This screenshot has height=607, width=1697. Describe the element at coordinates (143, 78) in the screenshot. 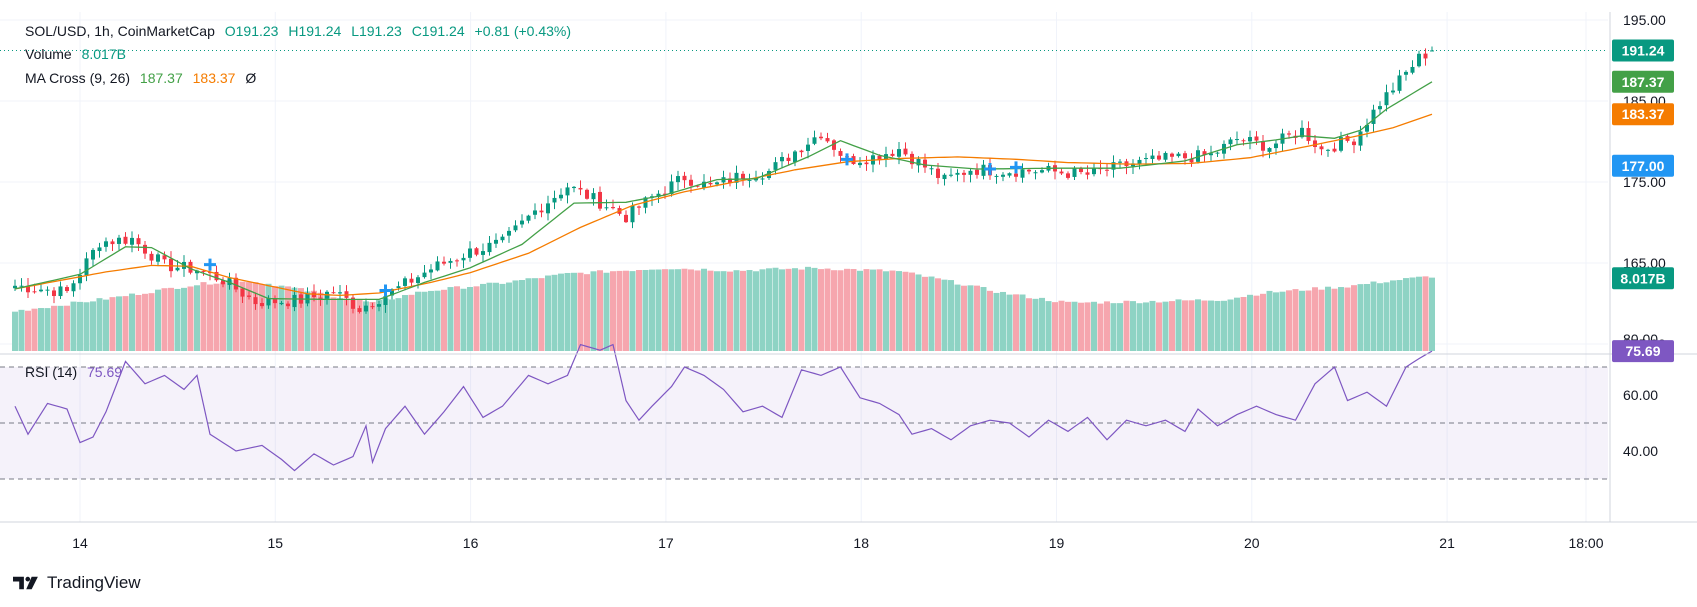

I see `legend-ma-cross: MA Cross (9, 26) 187.37 183.37 Ø` at that location.